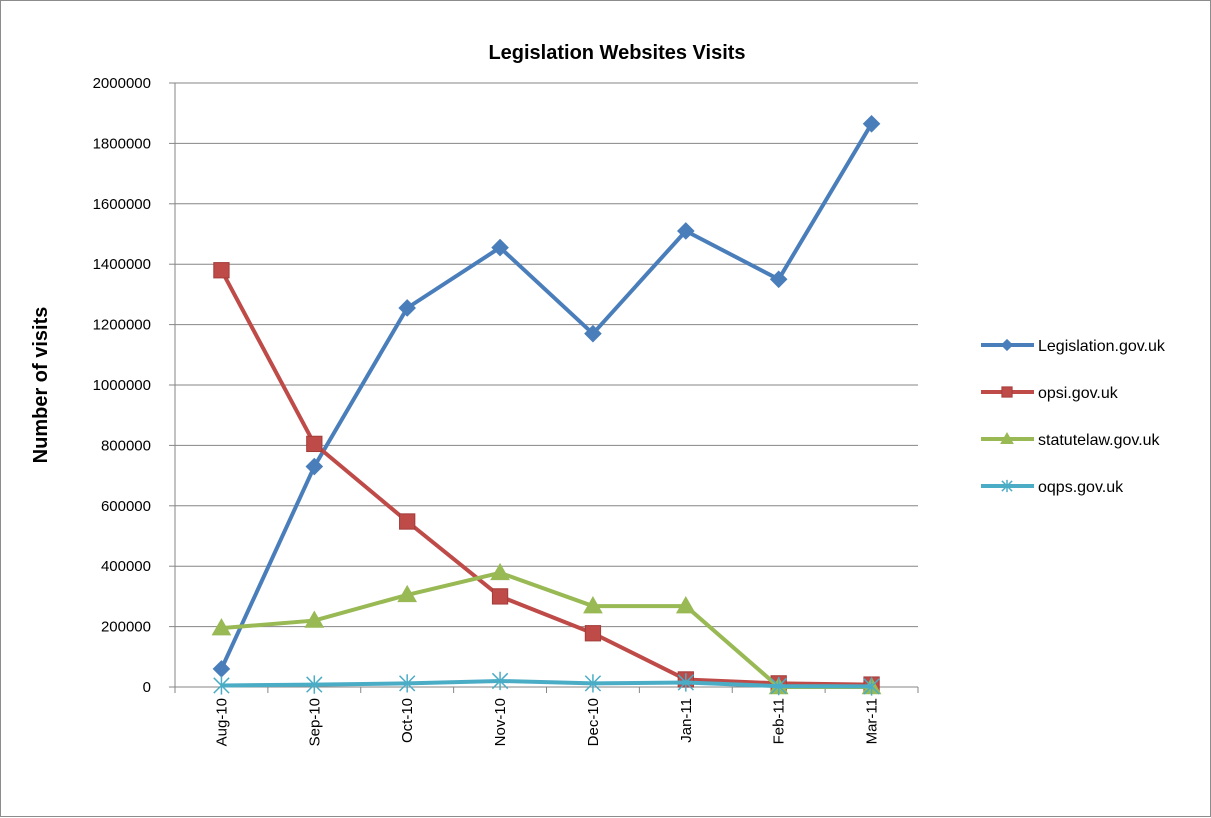 The image size is (1211, 818). I want to click on x-tick-label: Jan-11, so click(686, 720).